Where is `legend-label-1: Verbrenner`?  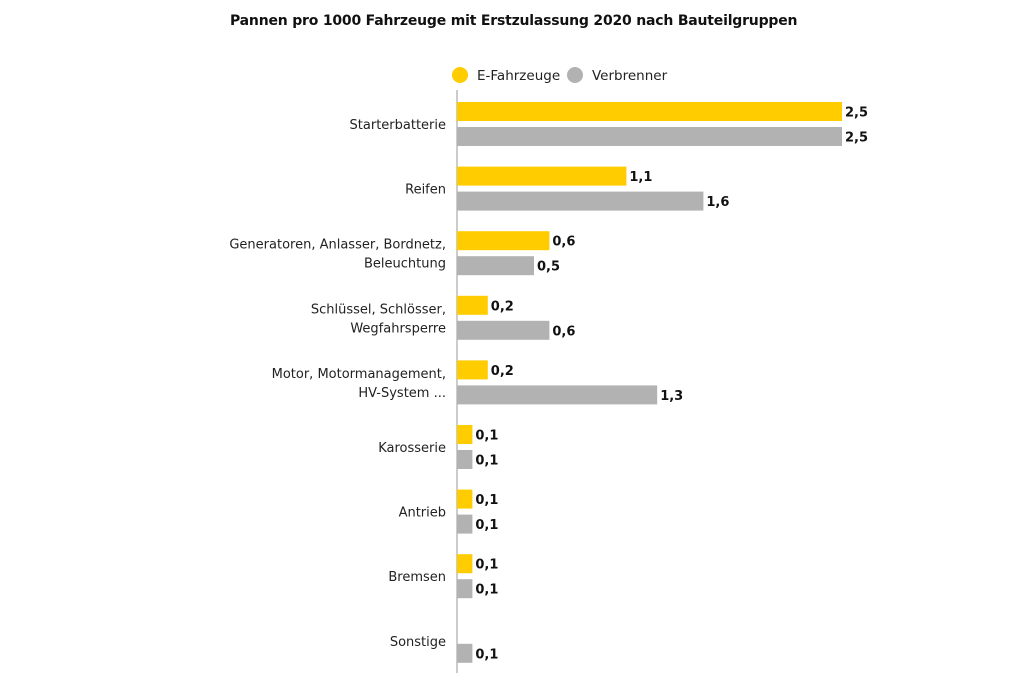
legend-label-1: Verbrenner is located at coordinates (630, 76).